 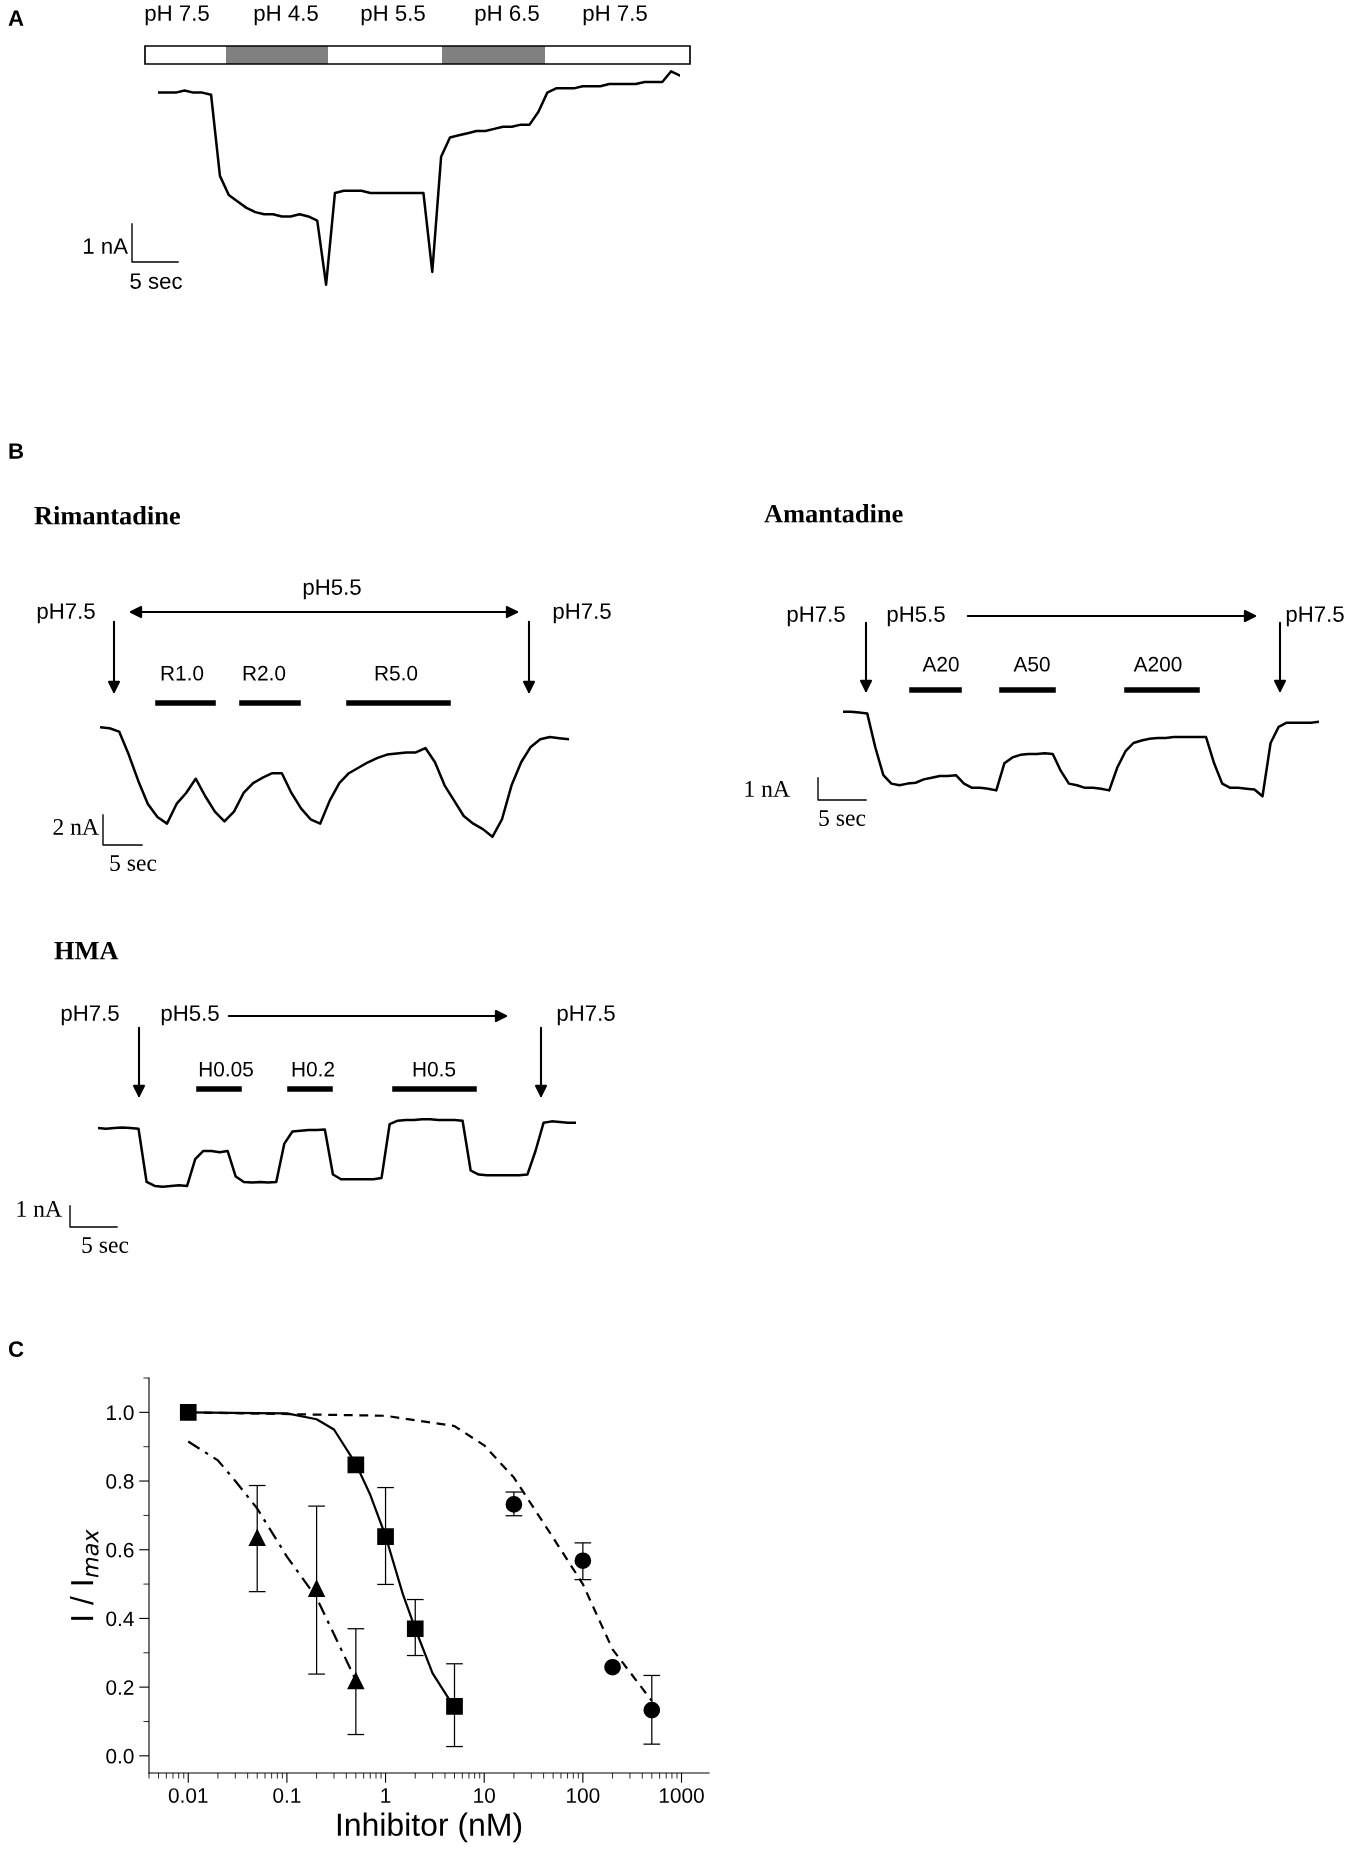 What do you see at coordinates (313, 1069) in the screenshot?
I see `text: H0.2` at bounding box center [313, 1069].